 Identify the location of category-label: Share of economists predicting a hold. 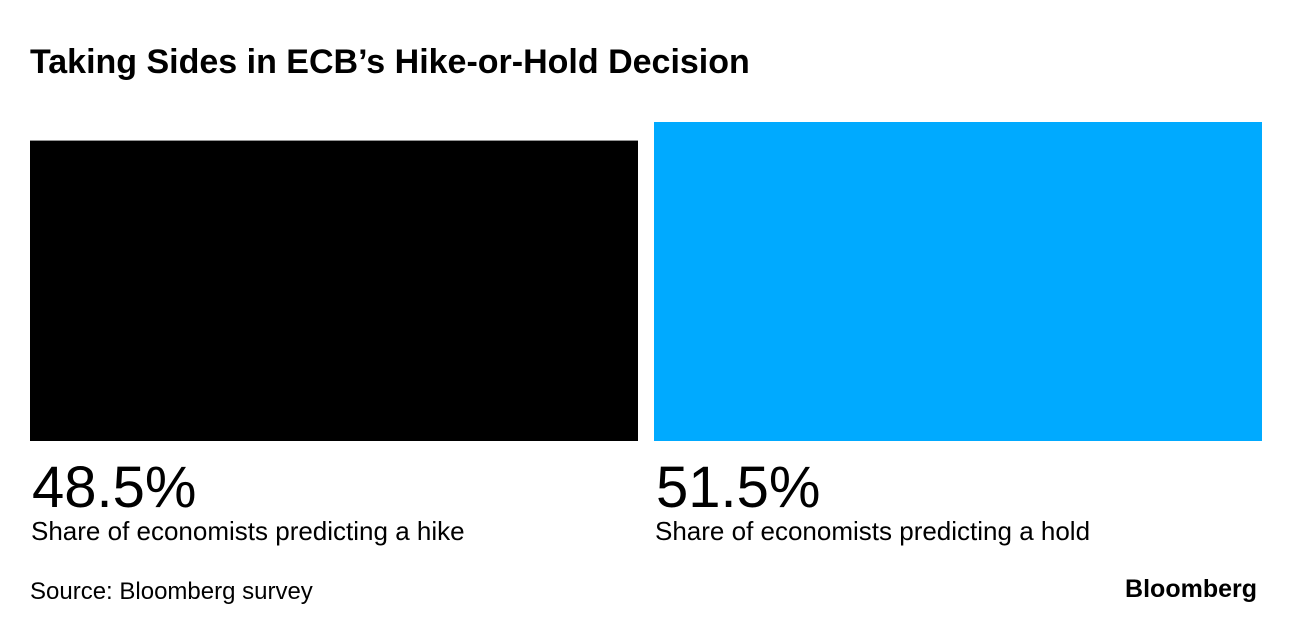
(872, 531).